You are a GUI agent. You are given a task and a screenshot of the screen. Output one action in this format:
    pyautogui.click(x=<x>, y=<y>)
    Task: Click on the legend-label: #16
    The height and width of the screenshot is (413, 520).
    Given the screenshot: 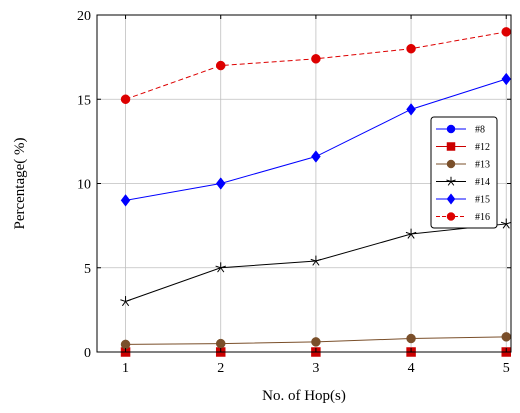 What is the action you would take?
    pyautogui.click(x=482, y=217)
    